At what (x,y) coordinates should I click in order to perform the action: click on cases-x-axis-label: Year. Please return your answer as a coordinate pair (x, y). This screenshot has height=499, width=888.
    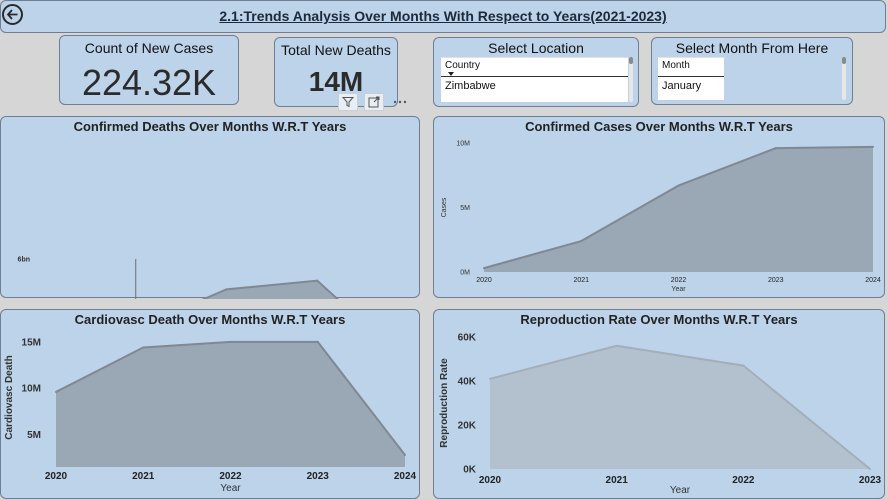
    Looking at the image, I should click on (678, 289).